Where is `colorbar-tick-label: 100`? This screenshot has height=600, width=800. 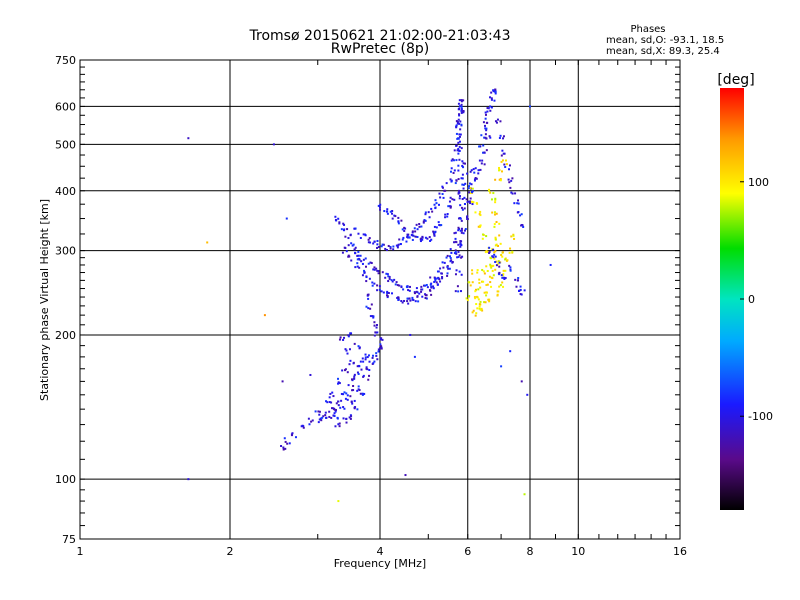 colorbar-tick-label: 100 is located at coordinates (758, 182).